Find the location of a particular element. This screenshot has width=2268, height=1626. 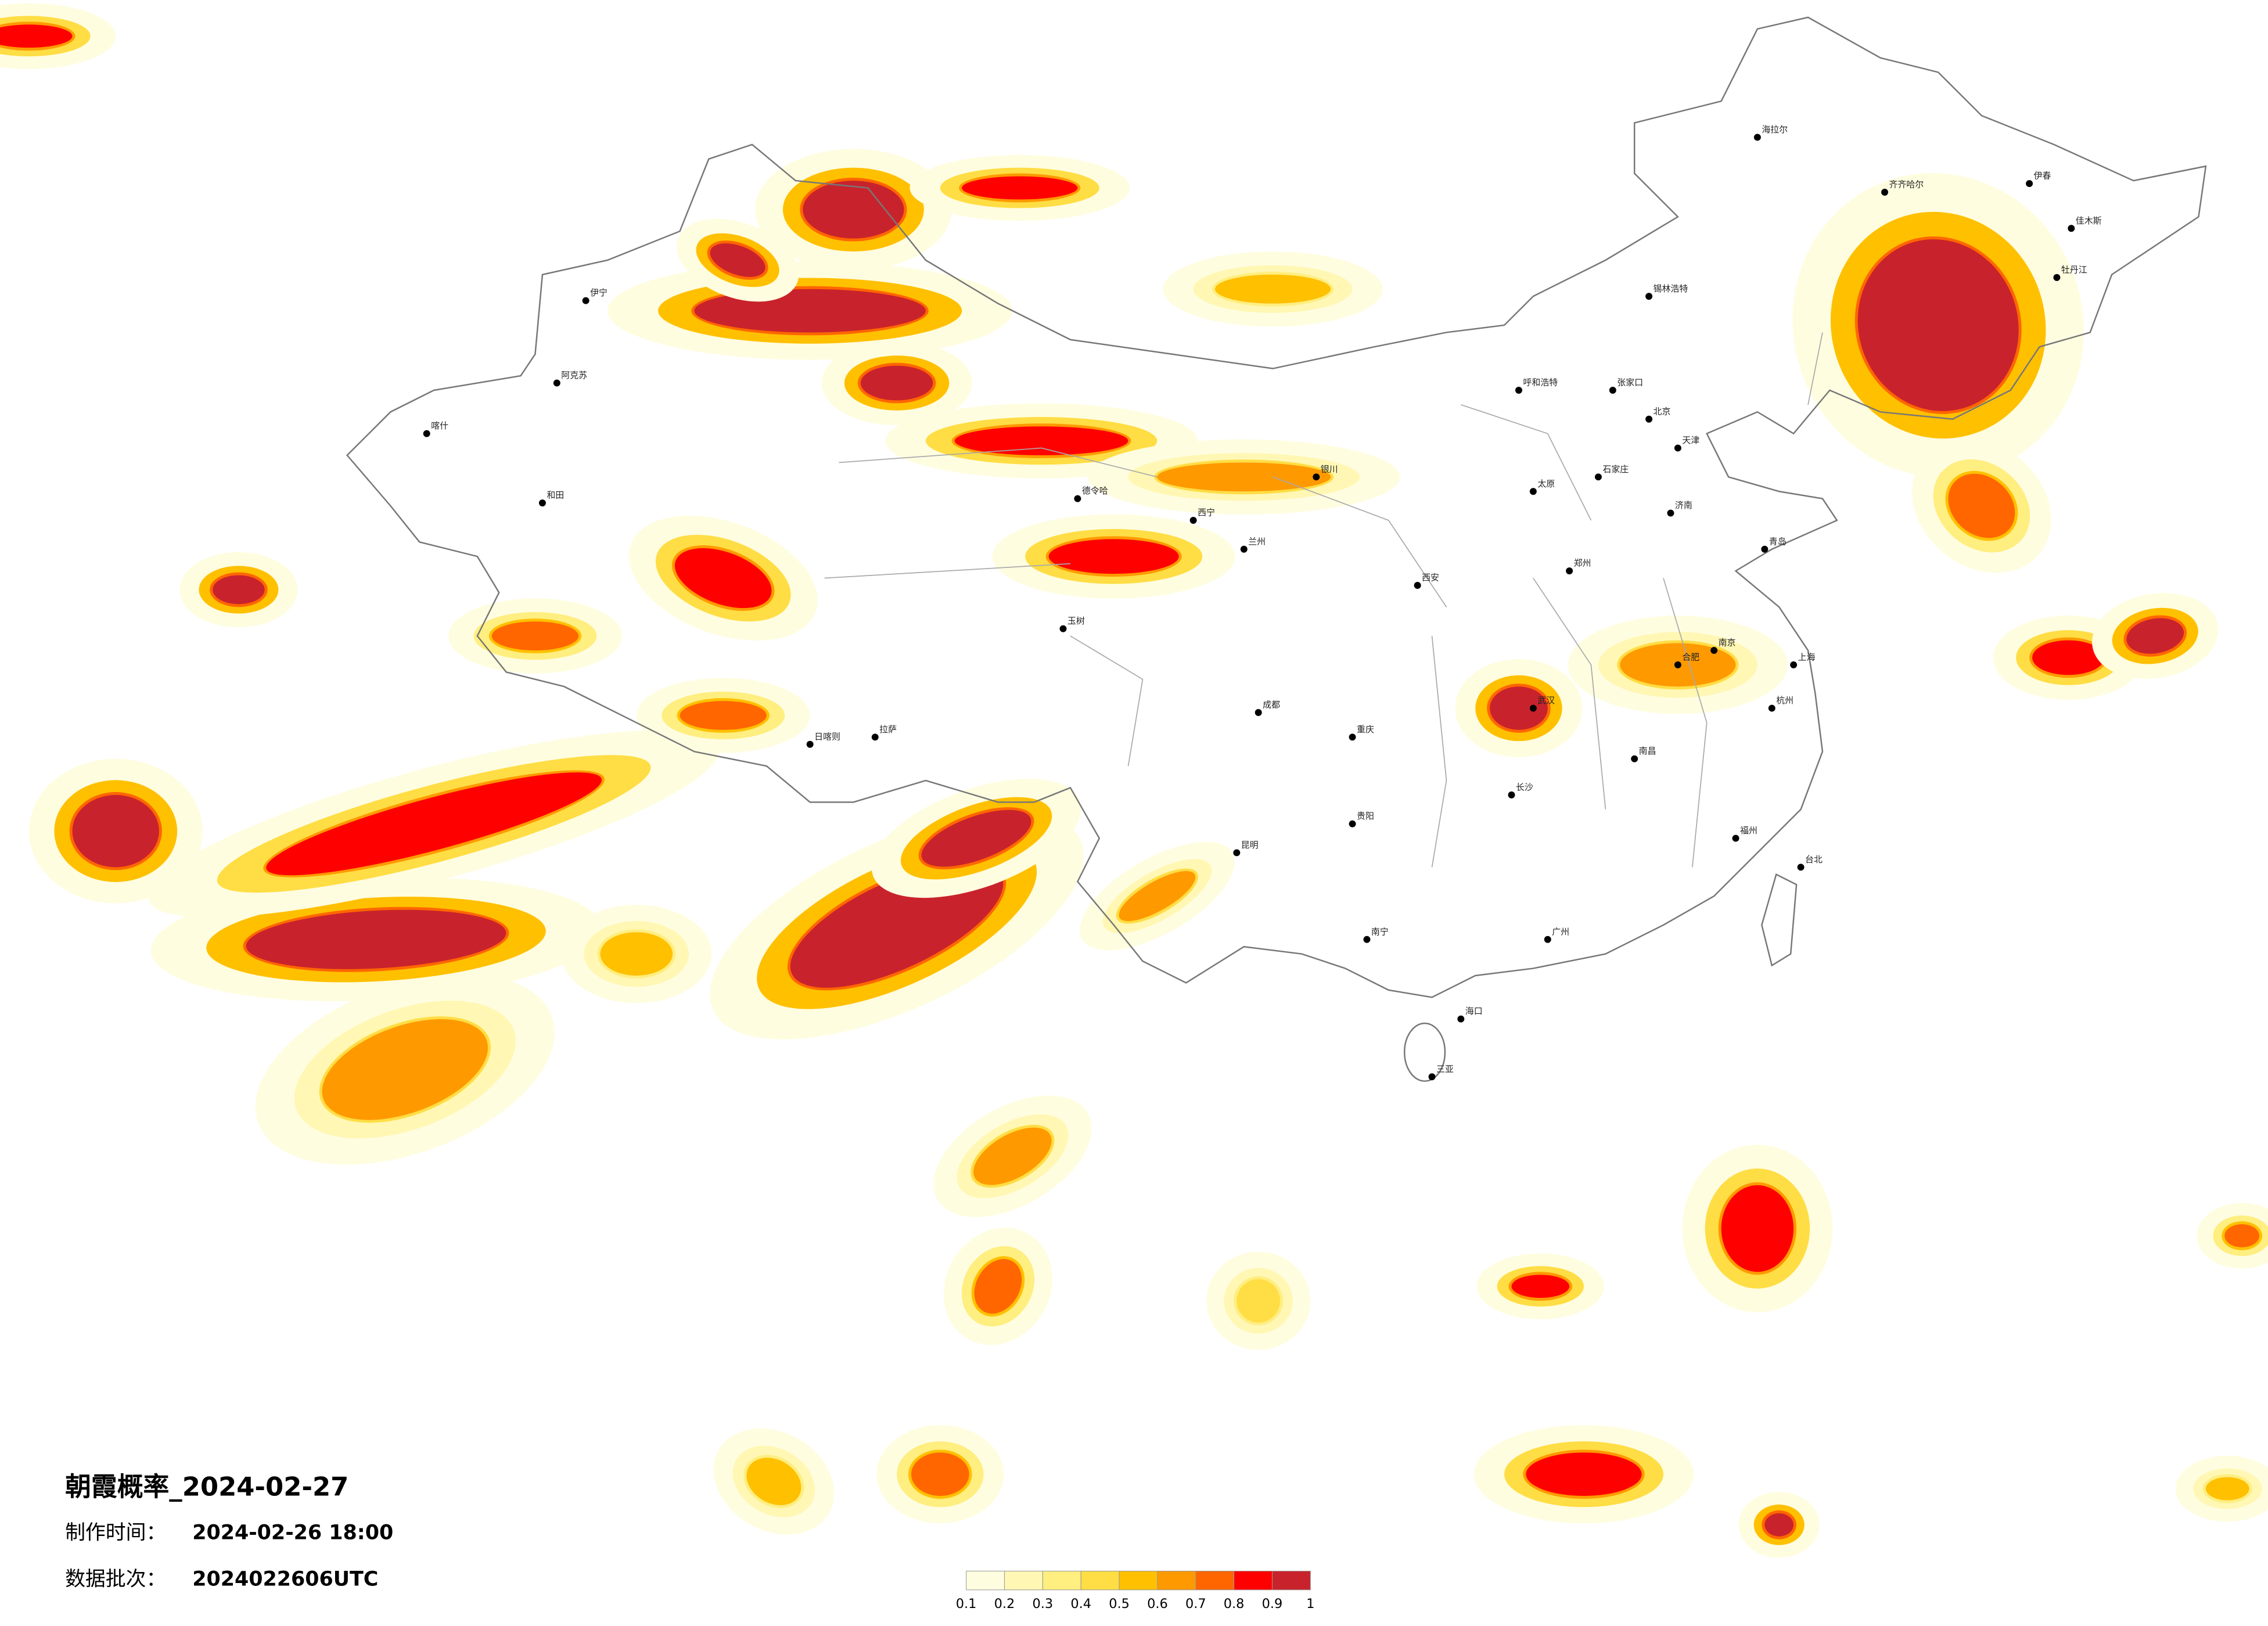

city-label: 玉树 is located at coordinates (1076, 621).